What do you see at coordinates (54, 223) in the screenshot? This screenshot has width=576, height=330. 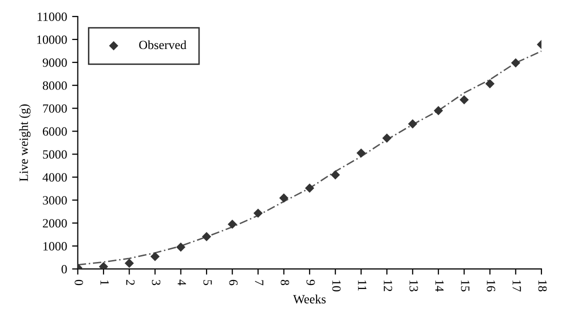 I see `y-tick-label: 2000` at bounding box center [54, 223].